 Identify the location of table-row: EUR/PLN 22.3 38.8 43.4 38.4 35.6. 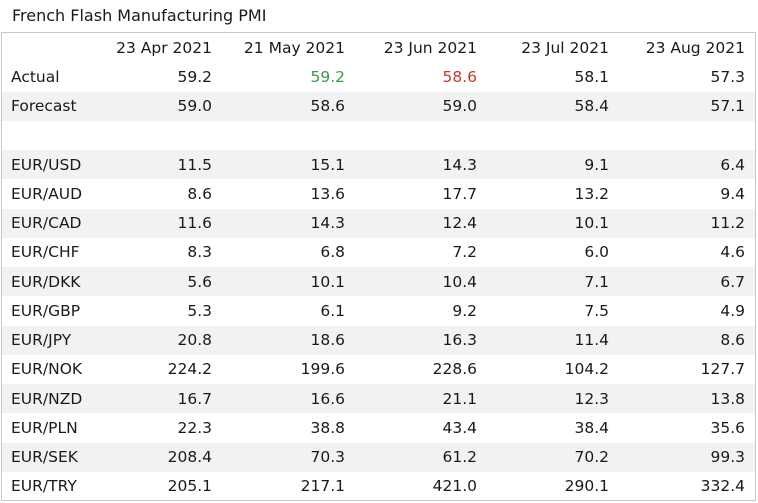
(378, 427).